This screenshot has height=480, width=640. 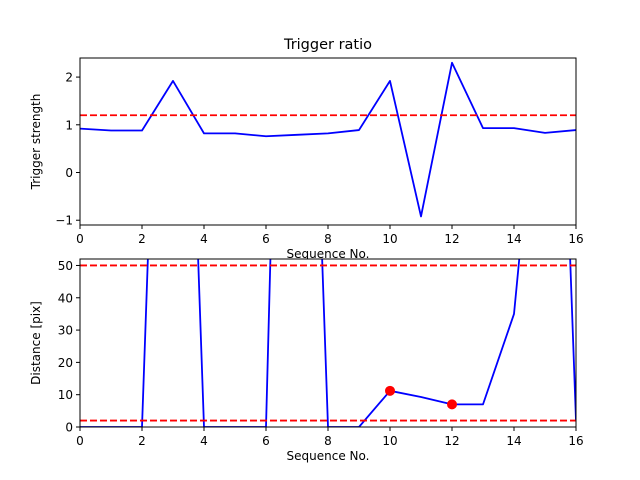 I want to click on top-x-tick-label-3: 6, so click(x=266, y=239).